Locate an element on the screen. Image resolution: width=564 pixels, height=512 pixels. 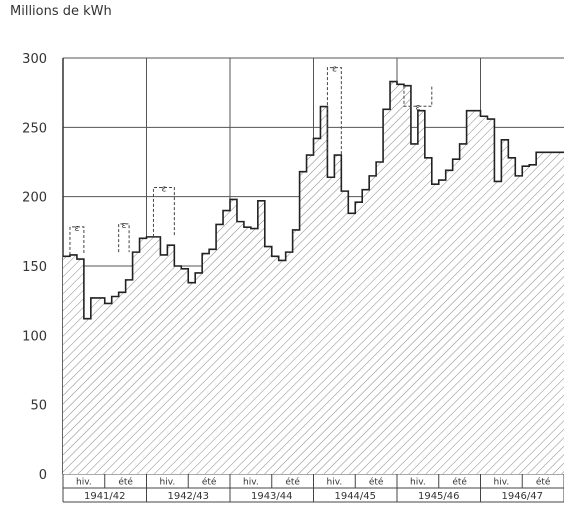
season-label-1-1: été is located at coordinates (209, 482).